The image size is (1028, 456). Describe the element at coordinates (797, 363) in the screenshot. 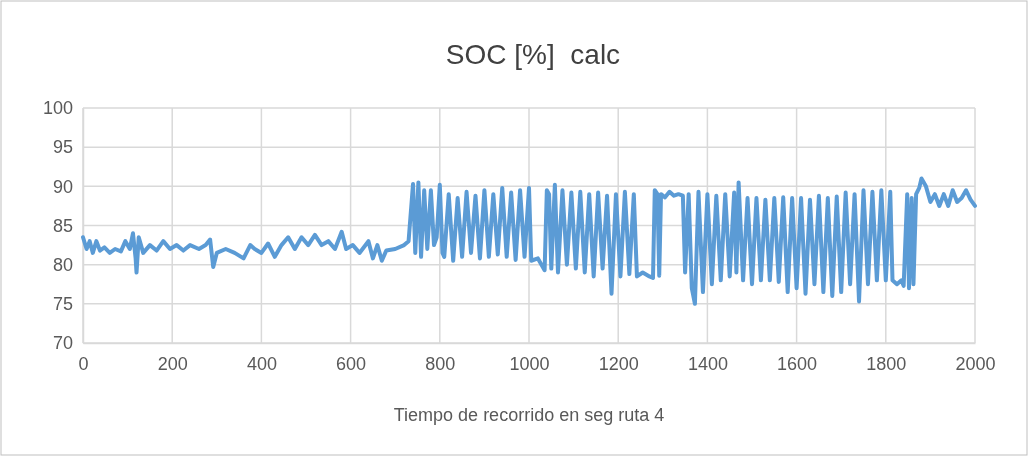

I see `x-tick-label: 1600` at that location.